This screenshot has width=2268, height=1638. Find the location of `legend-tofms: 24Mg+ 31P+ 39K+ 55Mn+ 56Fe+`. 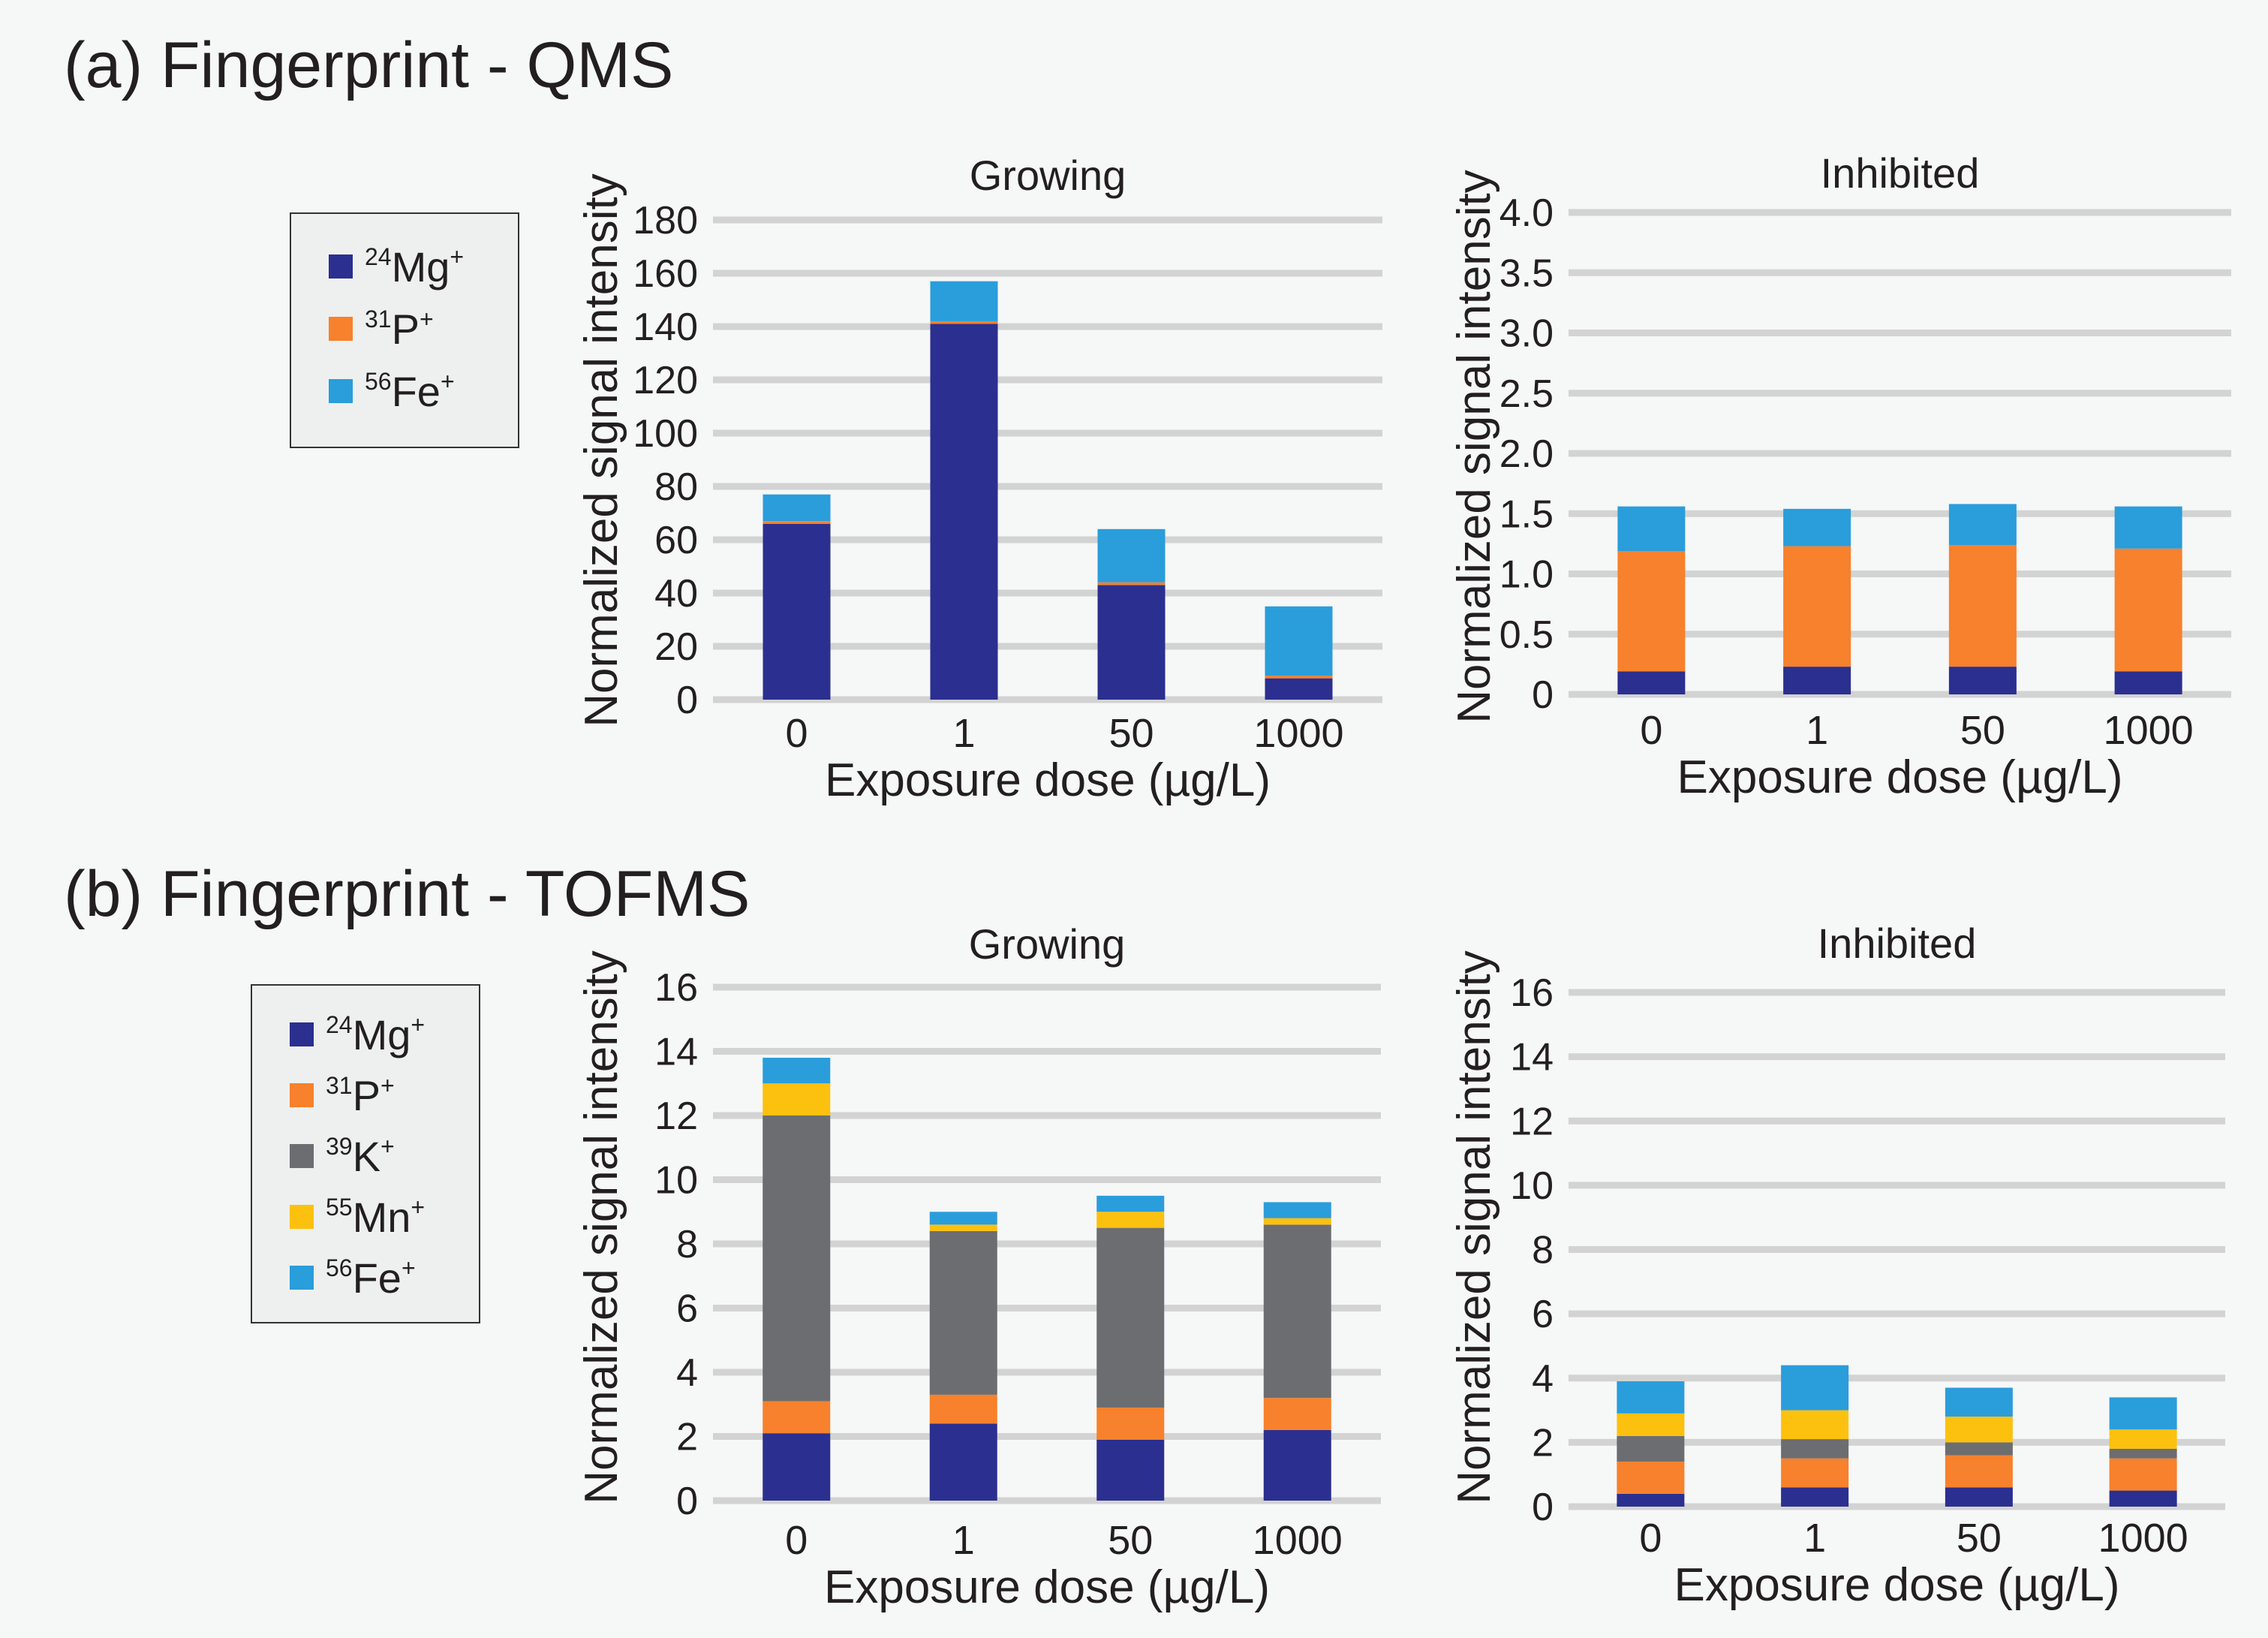

legend-tofms: 24Mg+ 31P+ 39K+ 55Mn+ 56Fe+ is located at coordinates (365, 1153).